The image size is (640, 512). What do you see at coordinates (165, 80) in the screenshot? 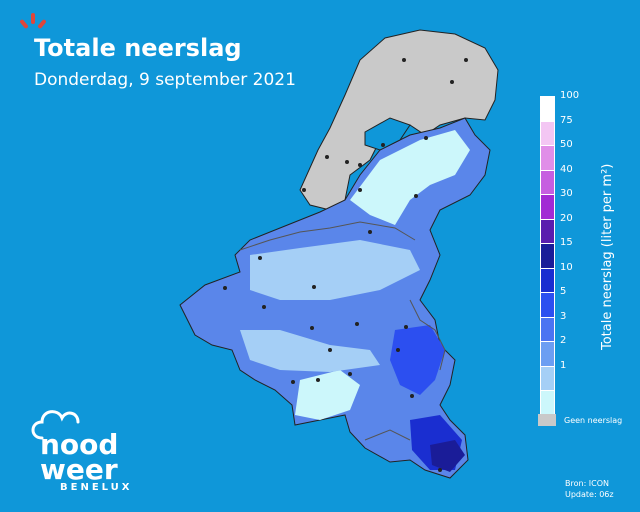
I see `page-subtitle: Donderdag, 9 september 2021` at bounding box center [165, 80].